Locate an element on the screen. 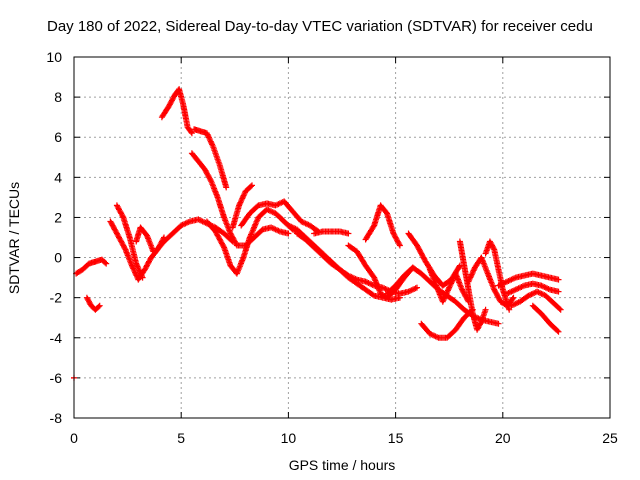  y-tick-label: -4 is located at coordinates (56, 338).